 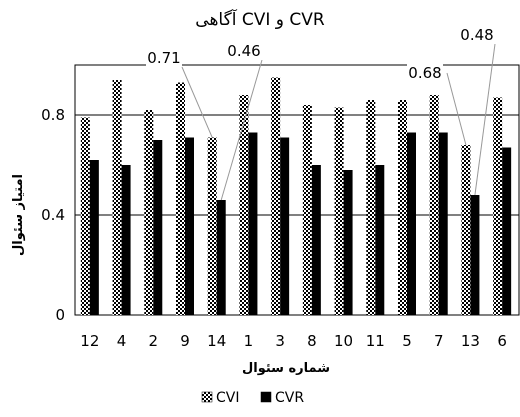 I want to click on x-tick-label: 1, so click(x=249, y=341).